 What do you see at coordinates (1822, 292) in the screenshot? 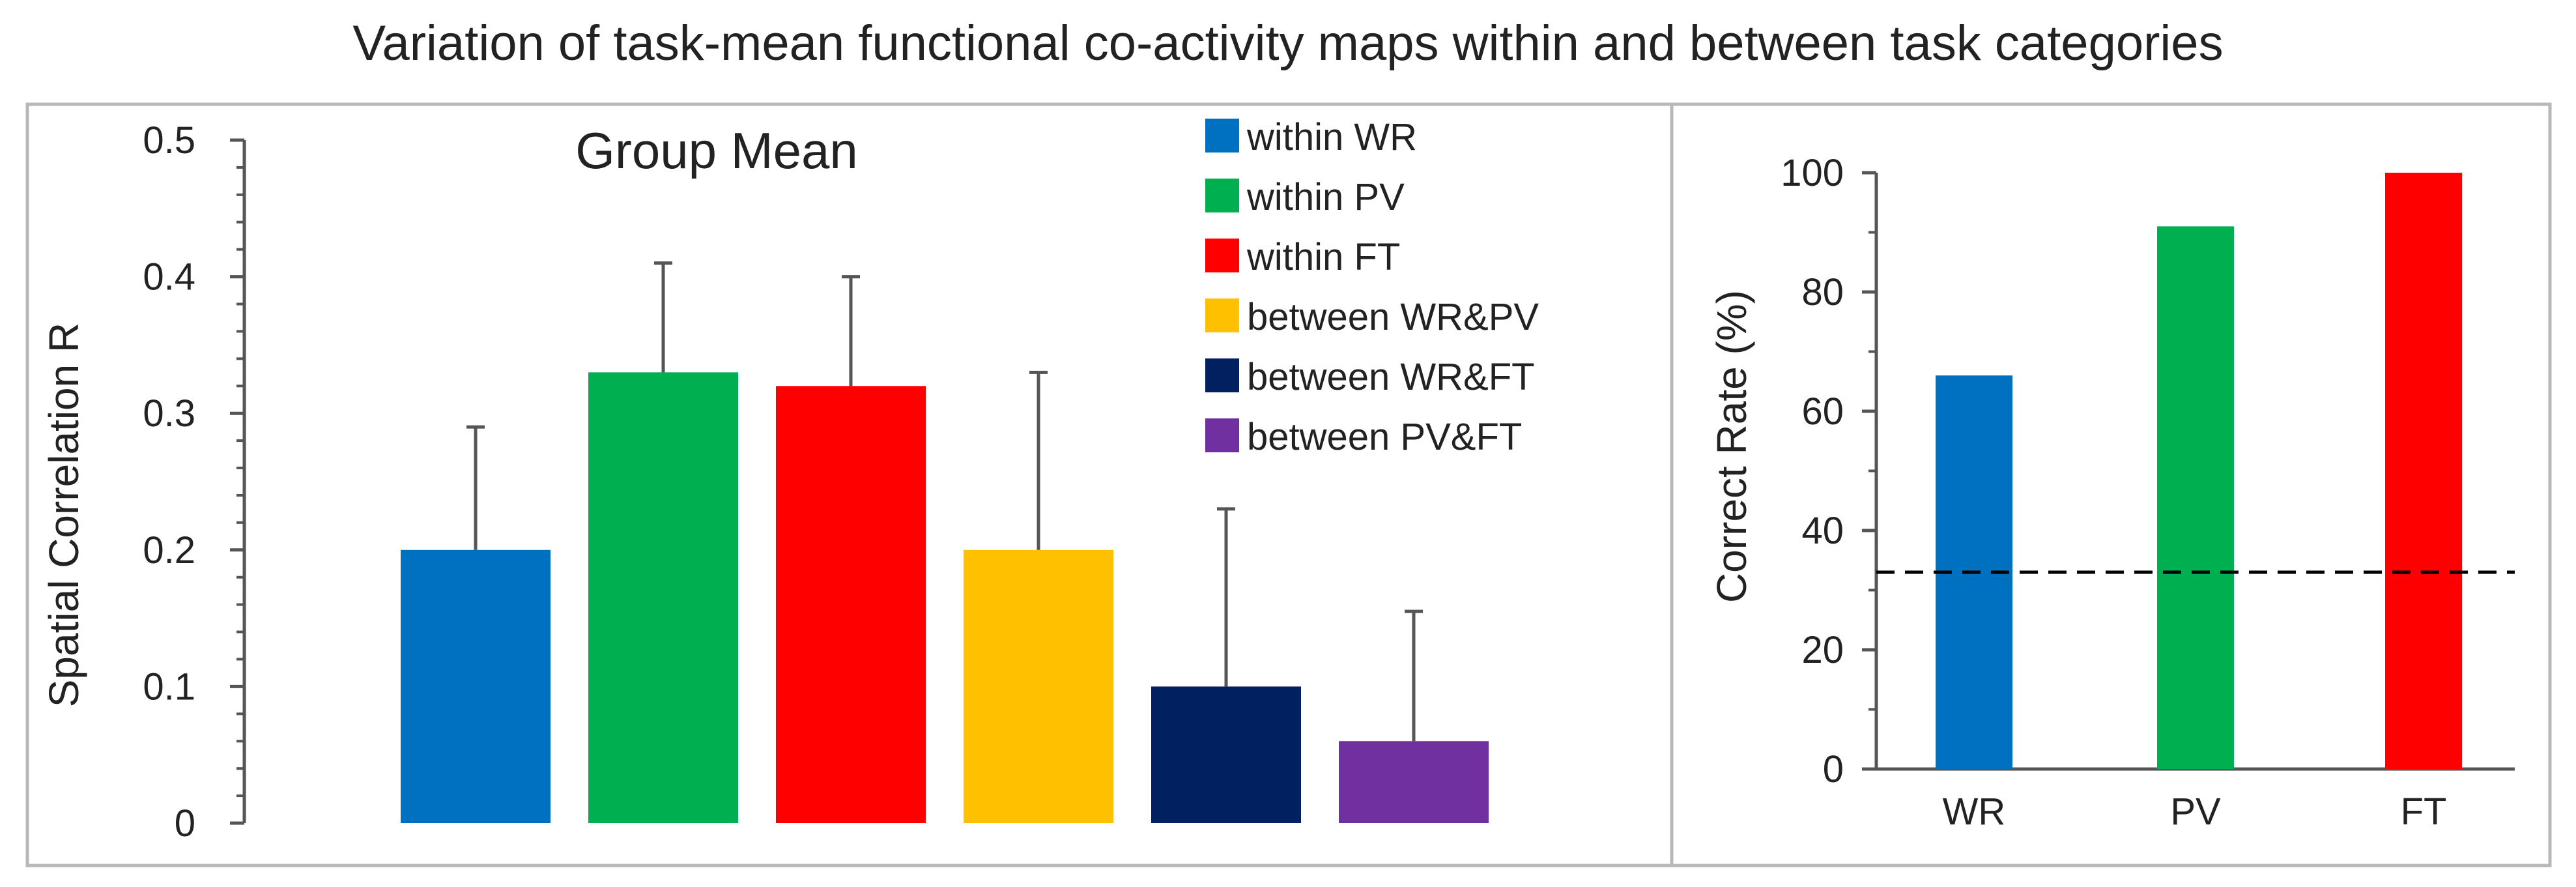
I see `right-y-tick-label: 80` at bounding box center [1822, 292].